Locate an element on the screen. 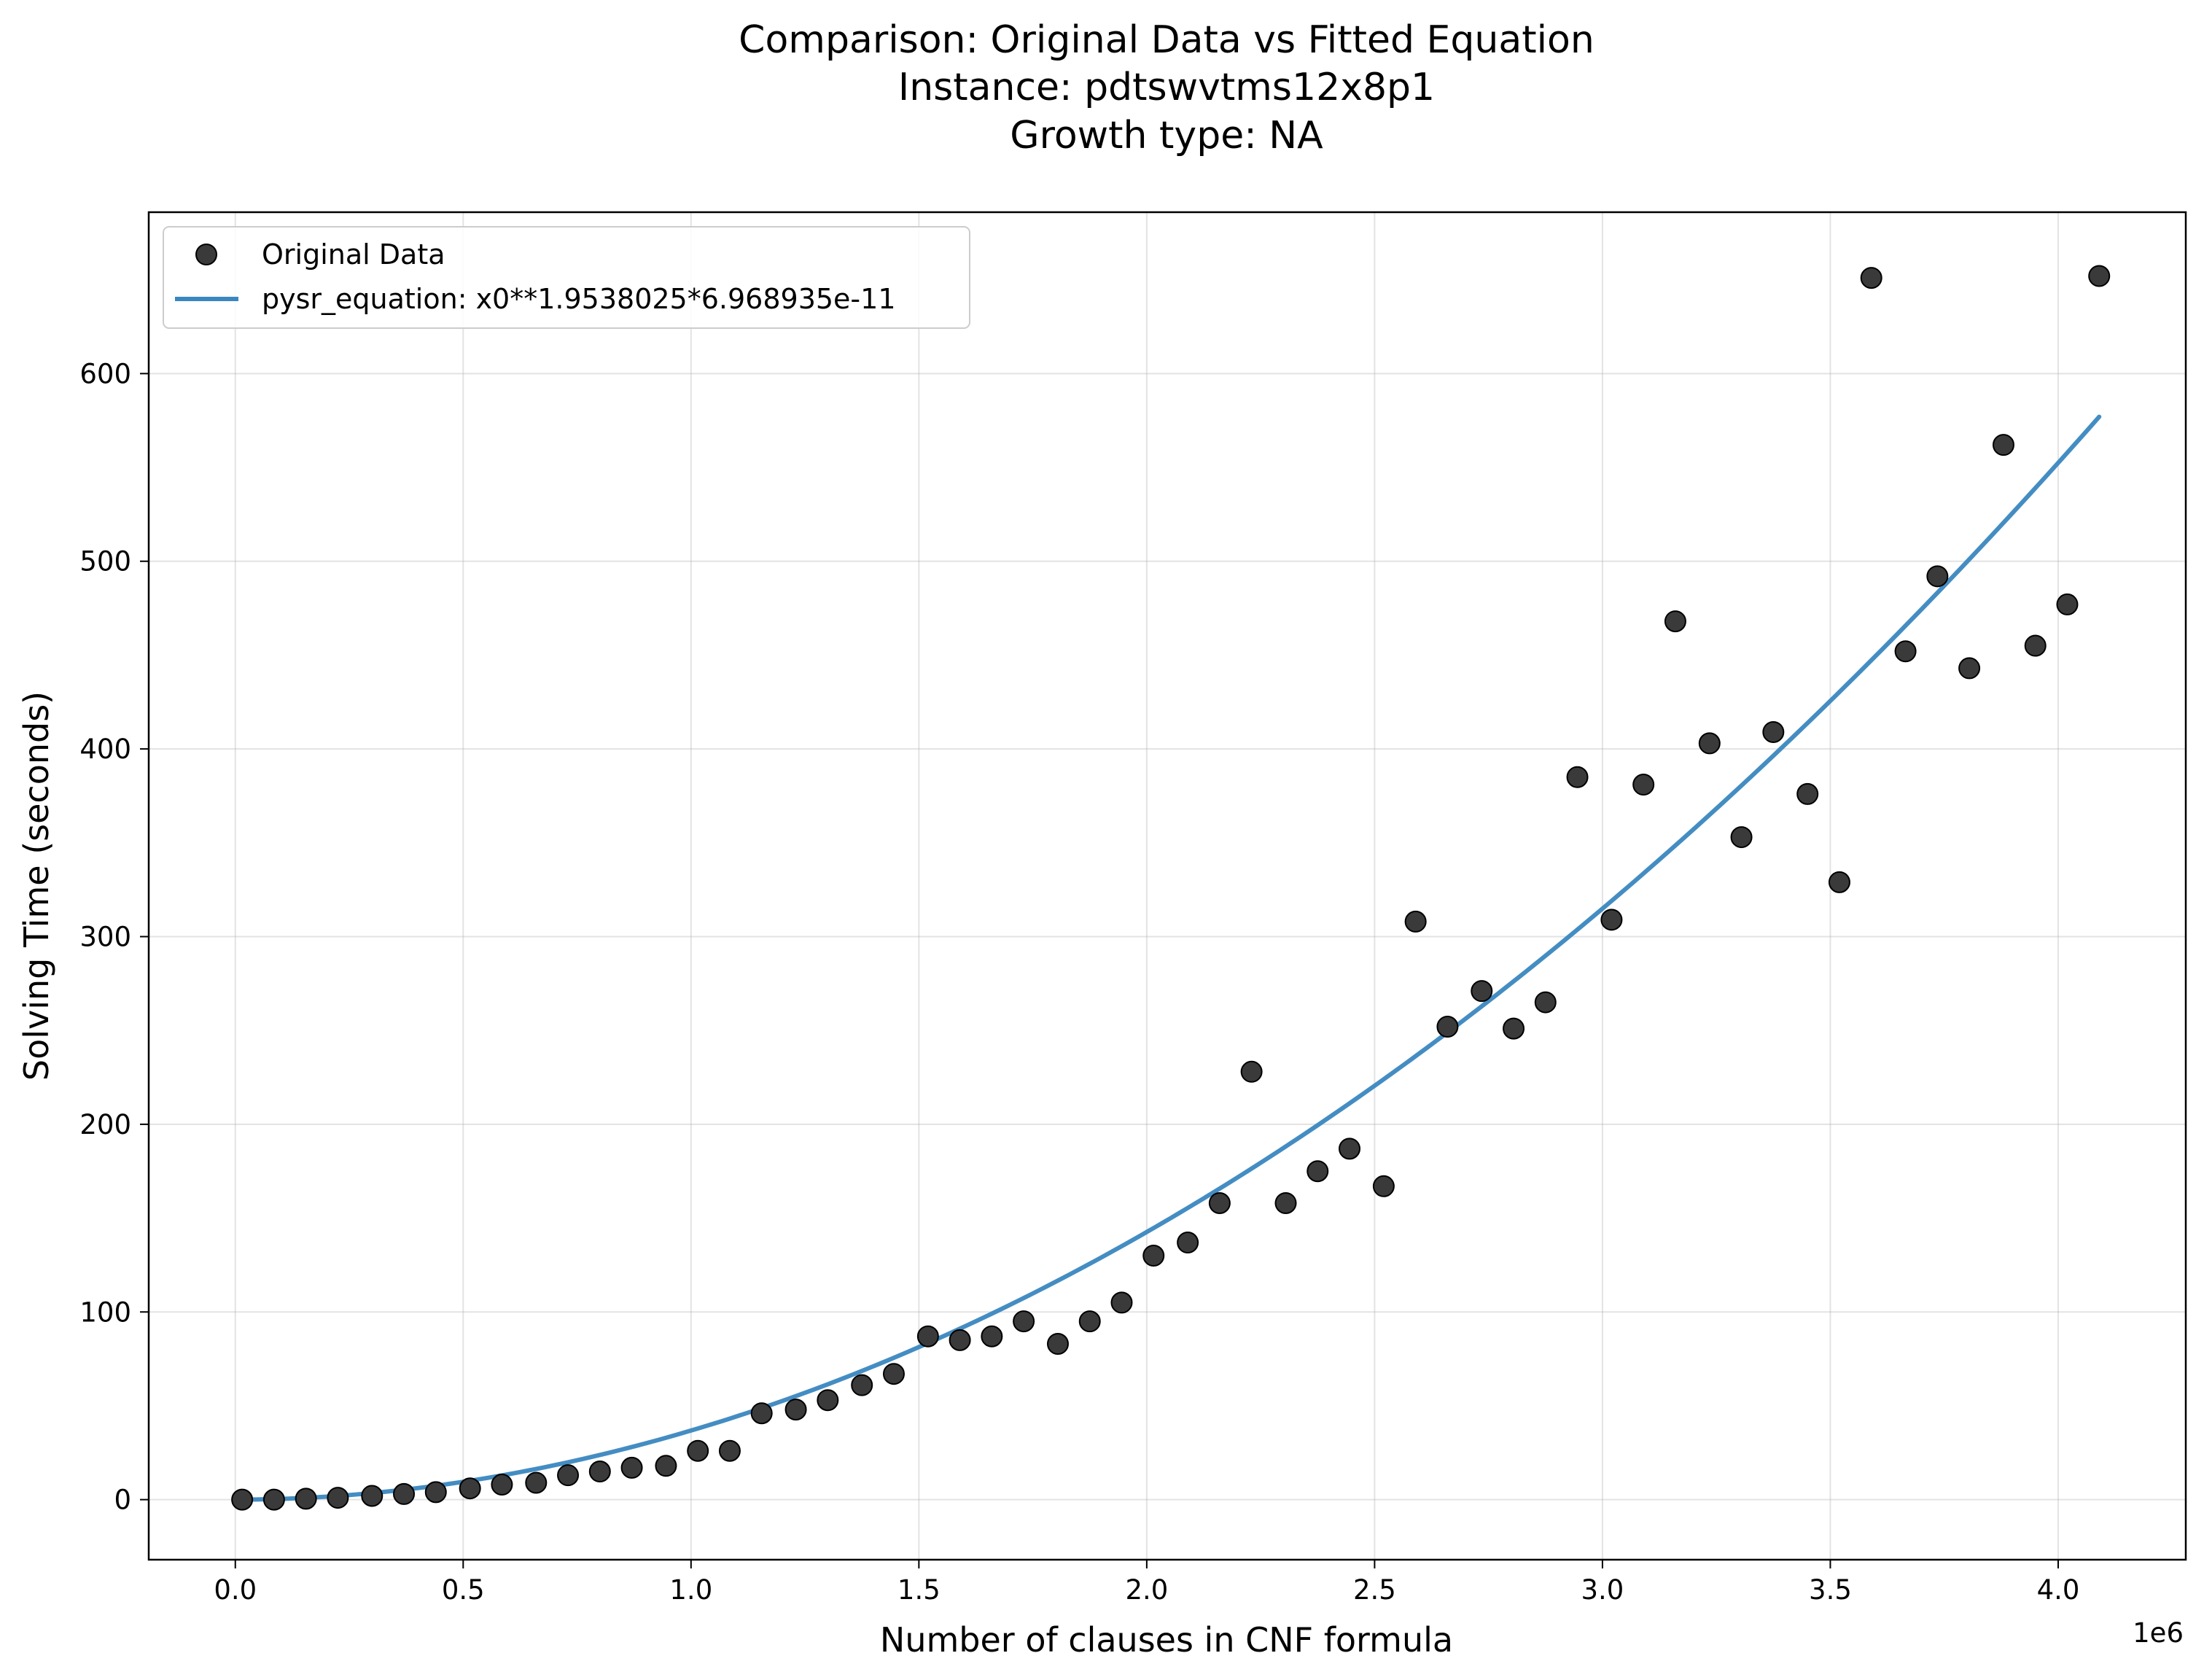 This screenshot has width=2204, height=1680. y-tick-label: 300 is located at coordinates (105, 936).